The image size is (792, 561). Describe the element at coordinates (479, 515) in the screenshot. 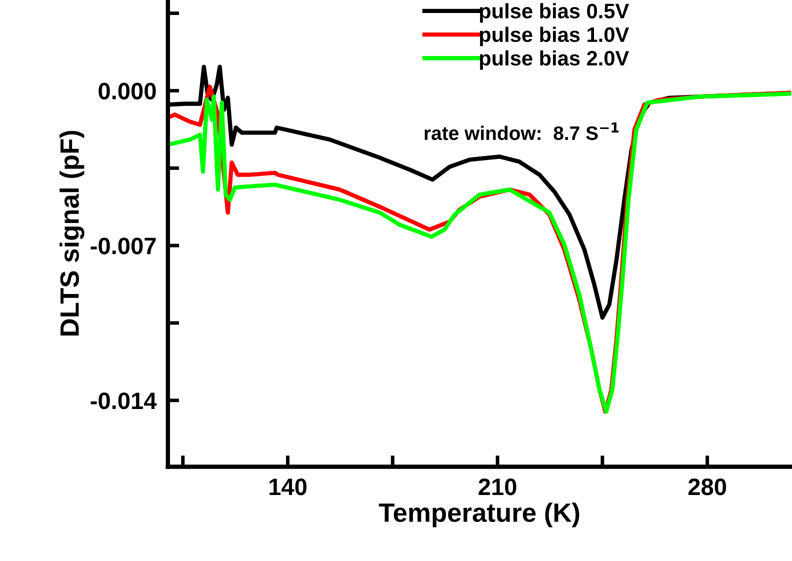

I see `x-axis-title: Temperature (K)` at that location.